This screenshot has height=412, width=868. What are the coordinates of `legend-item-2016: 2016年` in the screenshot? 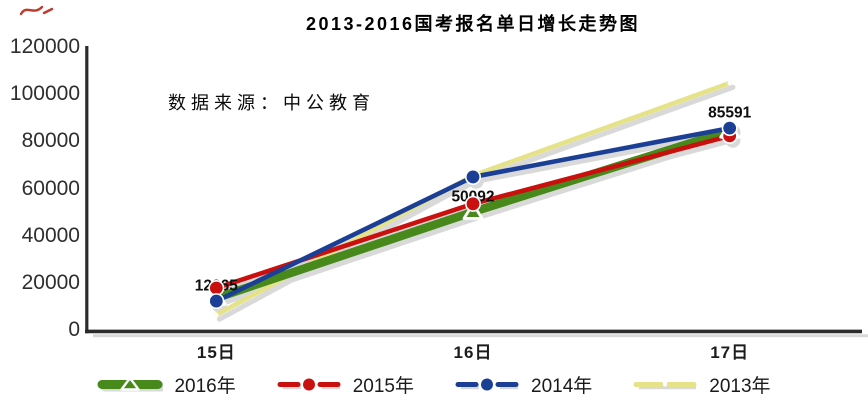 It's located at (166, 384).